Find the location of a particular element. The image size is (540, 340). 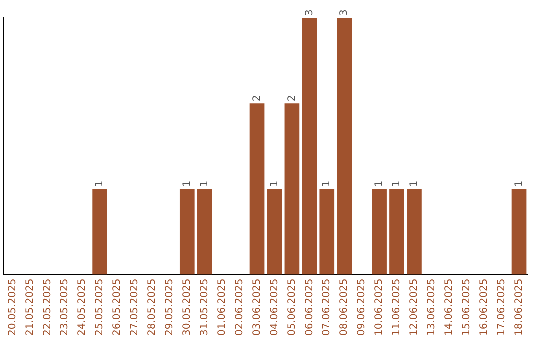

x-tick-label: 11.06.2025 is located at coordinates (397, 307).